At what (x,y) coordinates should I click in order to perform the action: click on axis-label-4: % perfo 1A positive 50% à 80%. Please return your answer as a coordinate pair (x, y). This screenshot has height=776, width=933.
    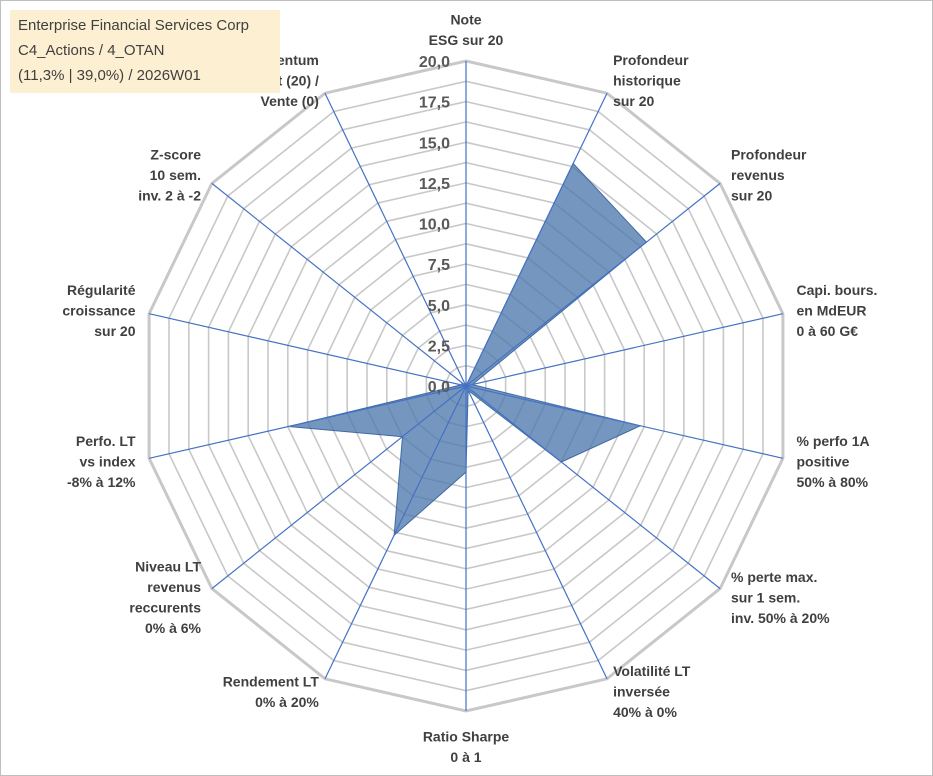
    Looking at the image, I should click on (833, 461).